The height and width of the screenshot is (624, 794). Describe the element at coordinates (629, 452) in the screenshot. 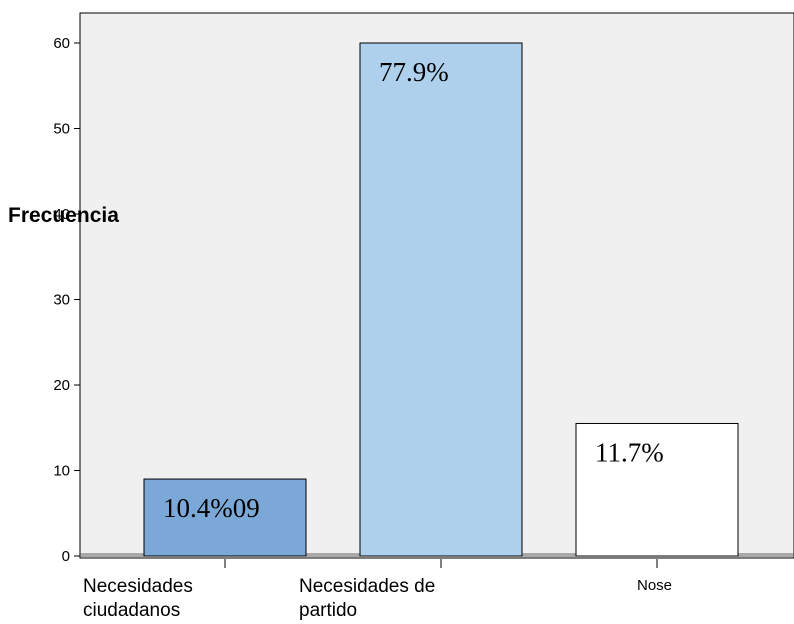

I see `data-label: 11.7%` at that location.